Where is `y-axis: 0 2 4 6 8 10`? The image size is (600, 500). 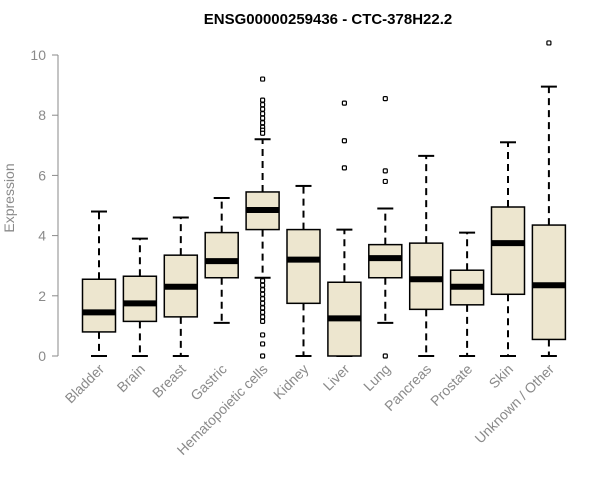
y-axis: 0 2 4 6 8 10 is located at coordinates (44, 205).